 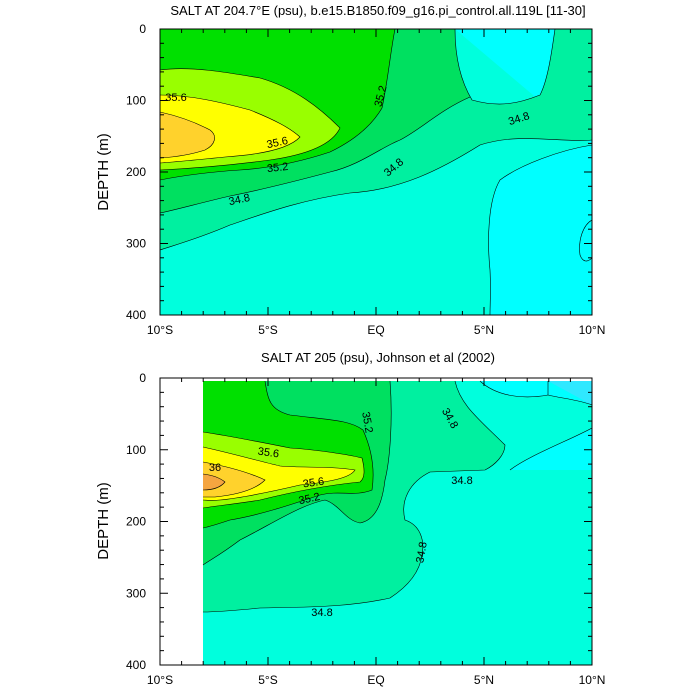 I want to click on top-y-tick-label: 300, so click(x=136, y=244).